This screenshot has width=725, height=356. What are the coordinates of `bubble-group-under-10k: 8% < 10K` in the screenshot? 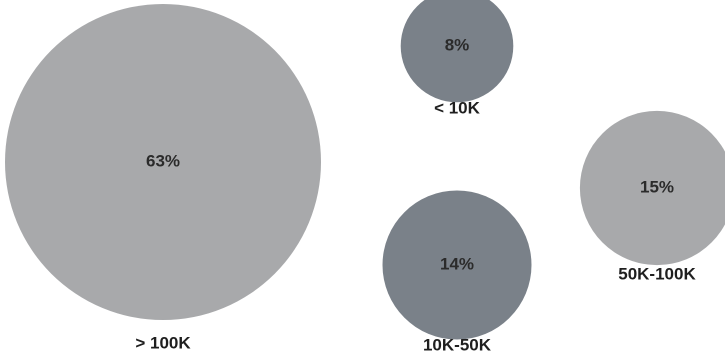 It's located at (457, 58).